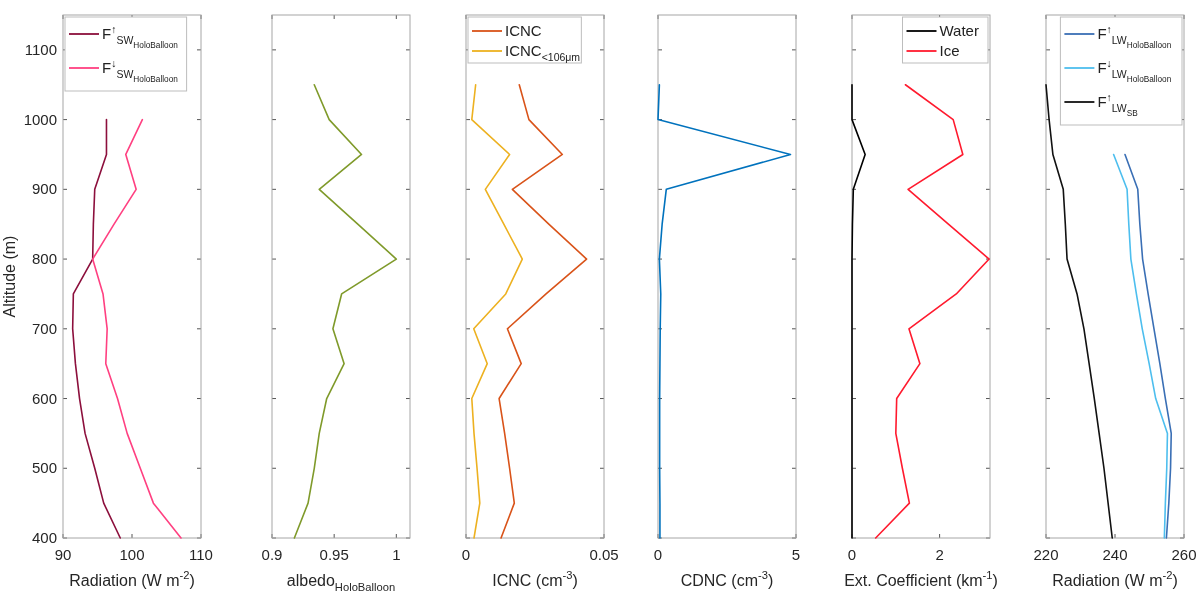  I want to click on x-tick-label: 0.05, so click(604, 554).